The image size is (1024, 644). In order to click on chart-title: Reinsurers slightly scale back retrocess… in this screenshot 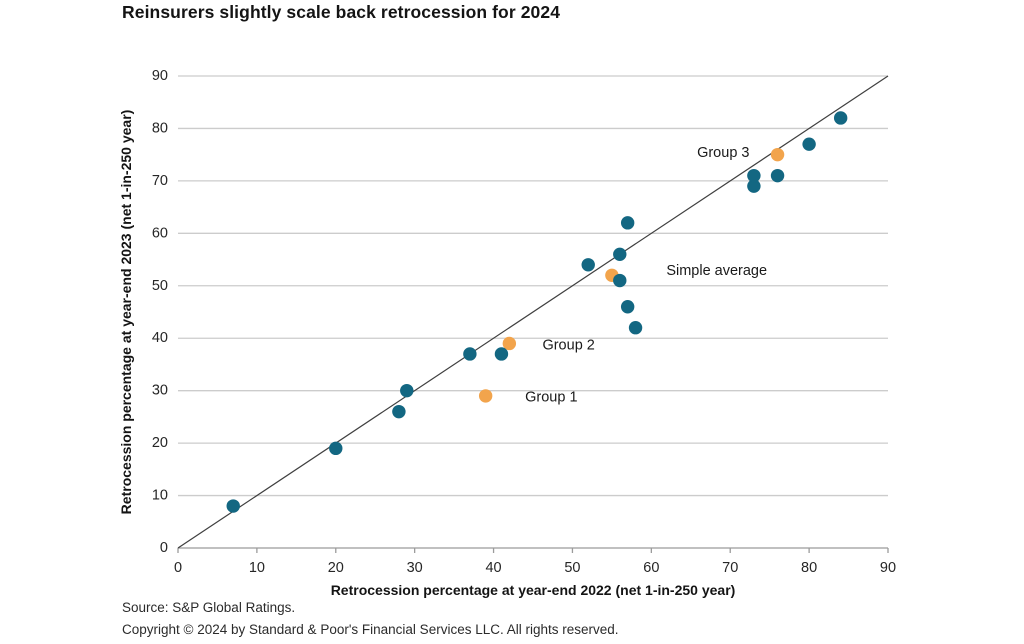, I will do `click(341, 12)`.